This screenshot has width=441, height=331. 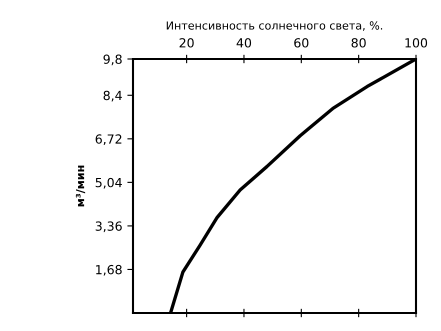 I want to click on x-axis-title: Интенсивность солнечного света, %., so click(x=274, y=26).